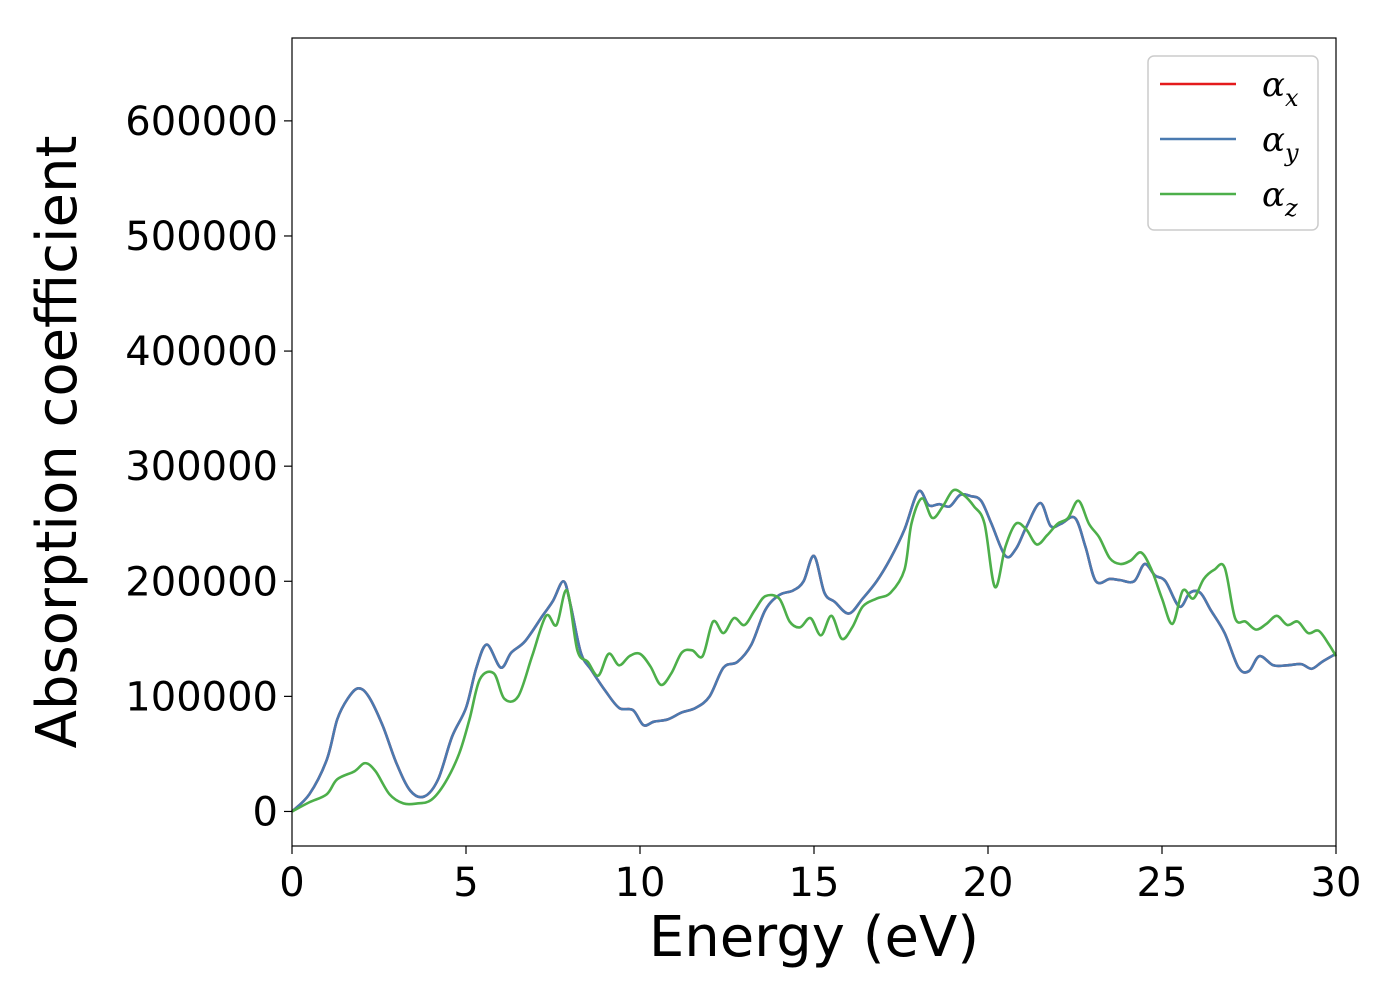 The image size is (1400, 1000). What do you see at coordinates (640, 883) in the screenshot?
I see `x-tick-label: 10` at bounding box center [640, 883].